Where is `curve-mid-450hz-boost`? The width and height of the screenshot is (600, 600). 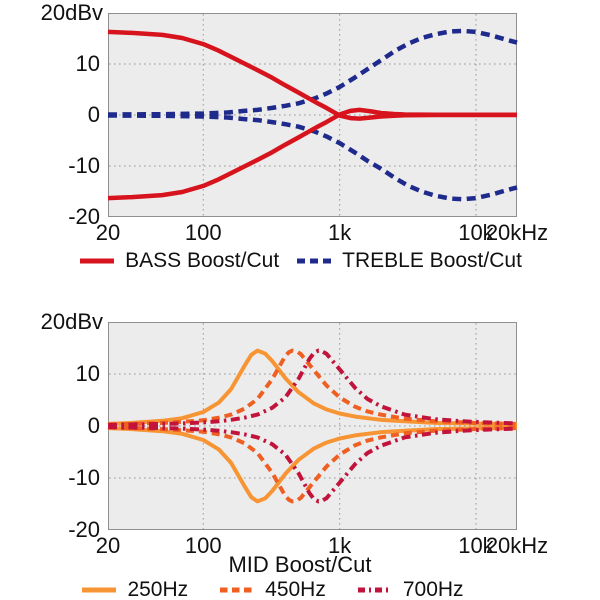 curve-mid-450hz-boost is located at coordinates (312, 387).